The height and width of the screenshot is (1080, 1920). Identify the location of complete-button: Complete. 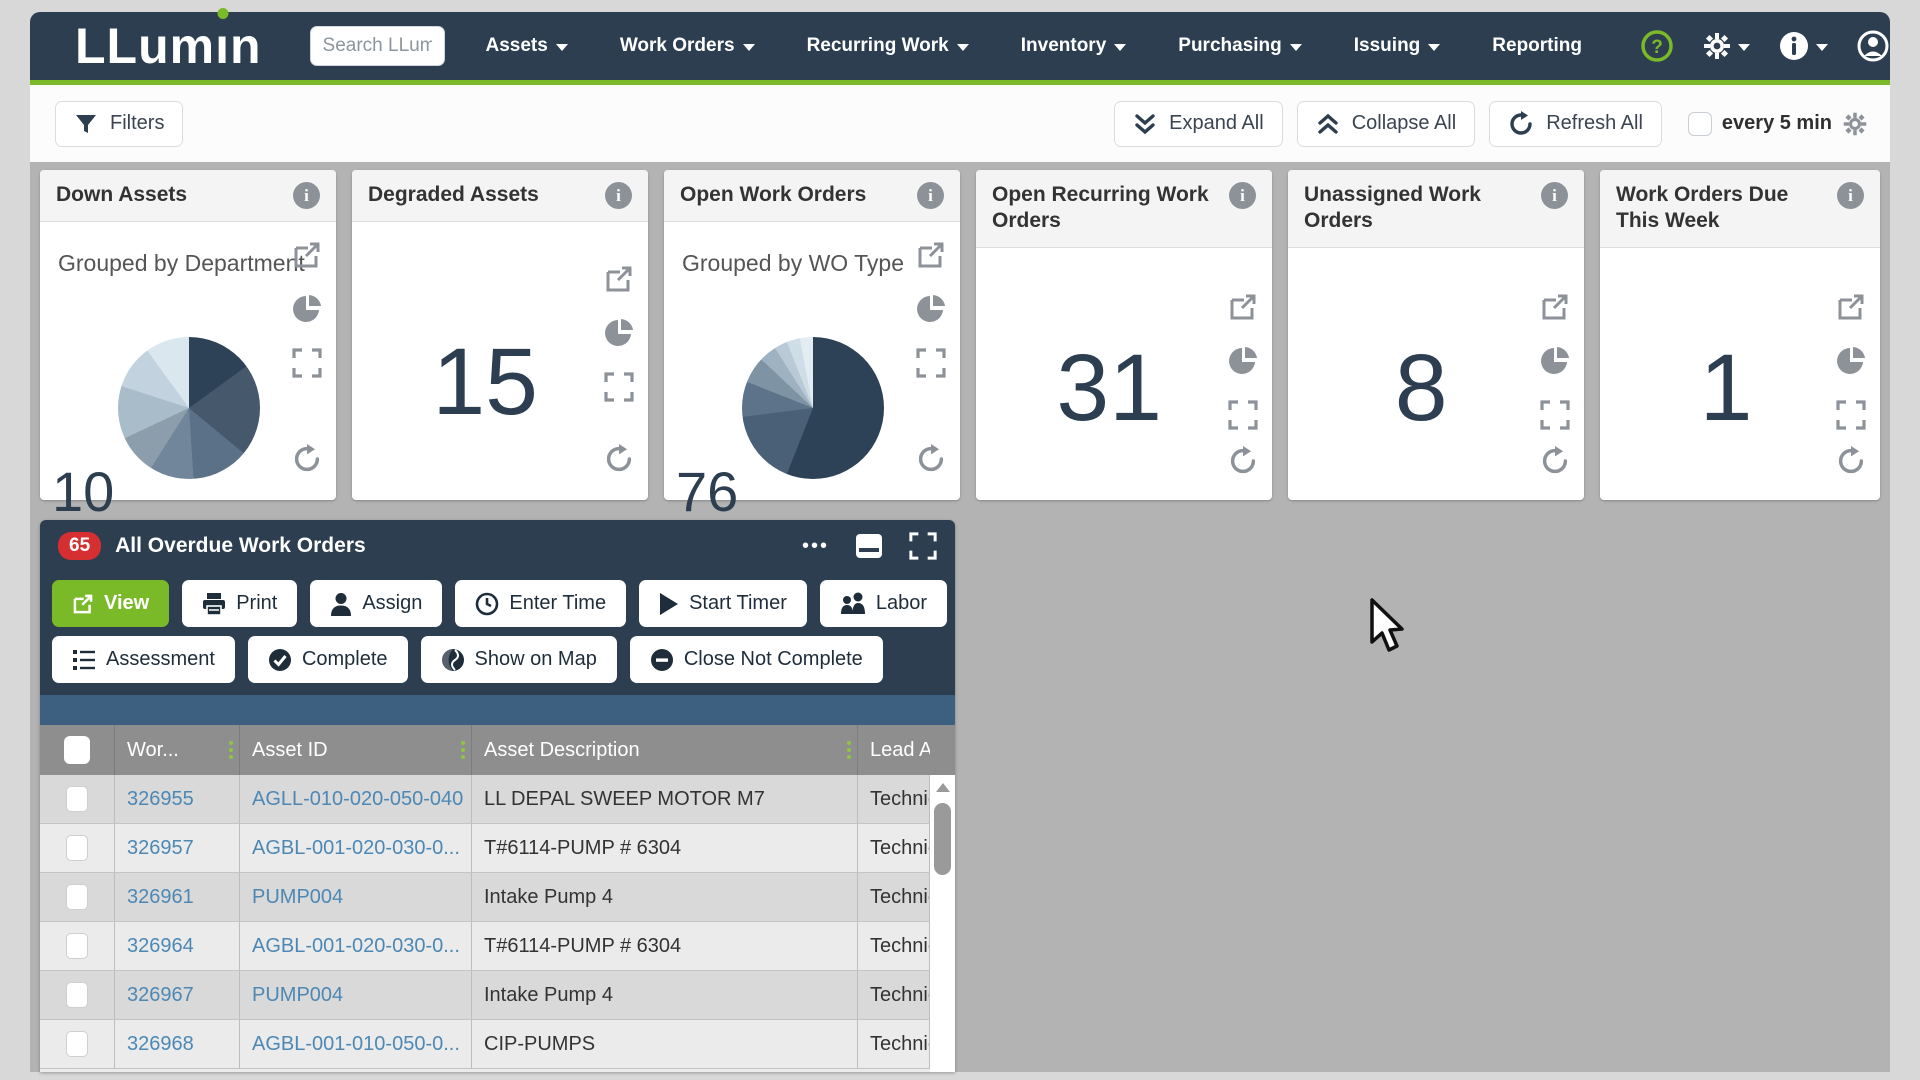
(327, 659).